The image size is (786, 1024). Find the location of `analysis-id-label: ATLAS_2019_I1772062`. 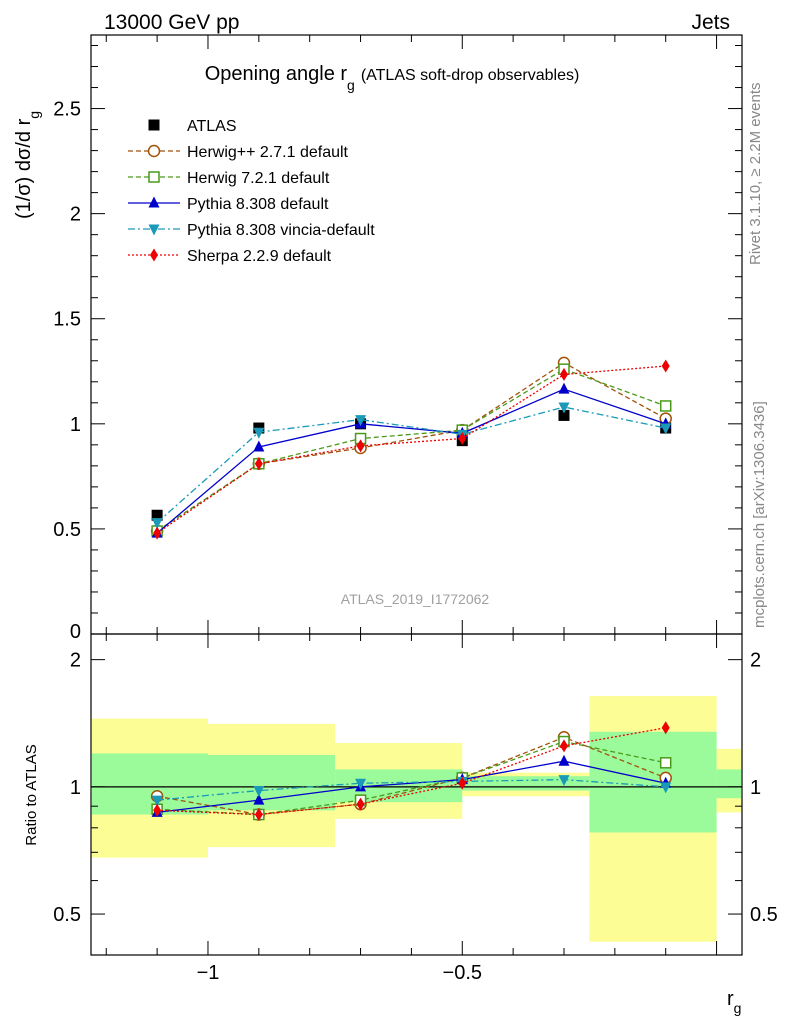

analysis-id-label: ATLAS_2019_I1772062 is located at coordinates (415, 599).